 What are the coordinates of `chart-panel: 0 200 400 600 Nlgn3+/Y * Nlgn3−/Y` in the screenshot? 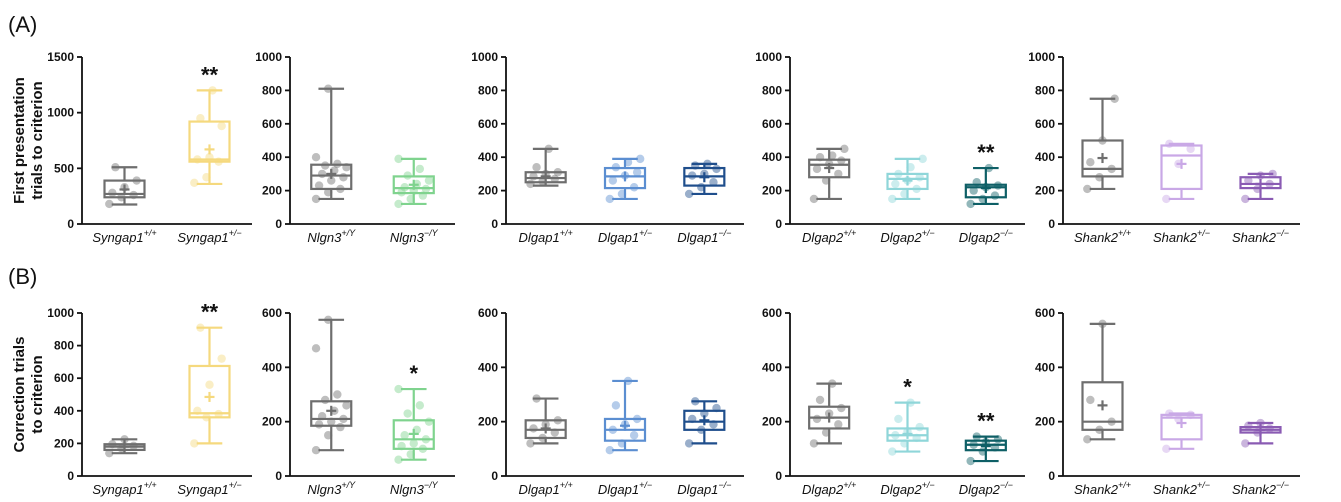 It's located at (358, 401).